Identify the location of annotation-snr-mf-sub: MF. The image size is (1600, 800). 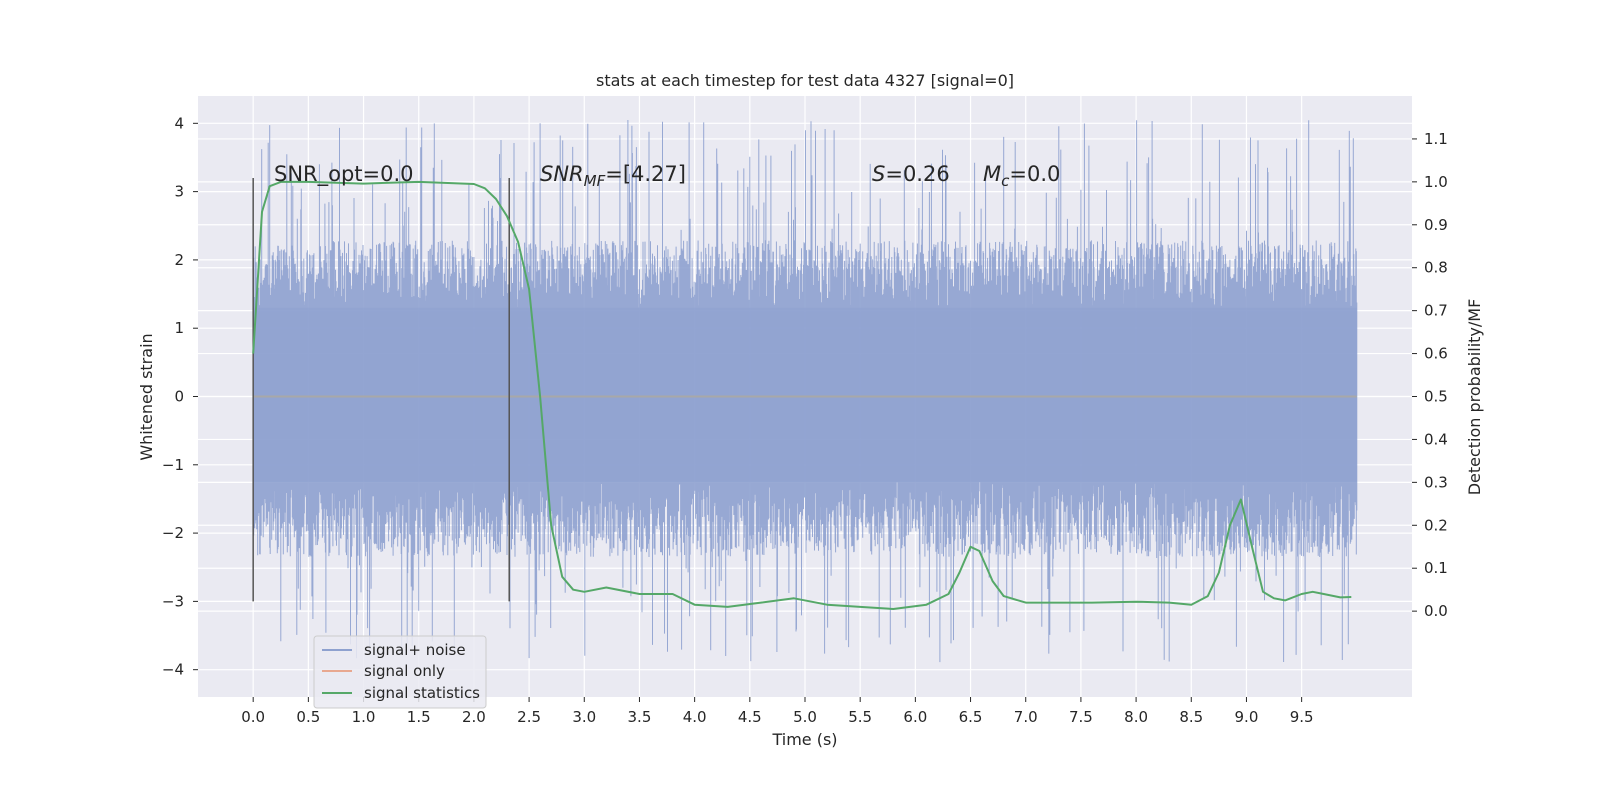
(595, 181).